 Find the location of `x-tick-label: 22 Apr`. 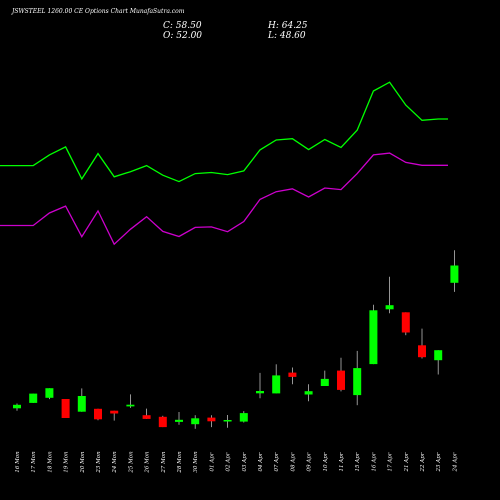

x-tick-label: 22 Apr is located at coordinates (423, 462).